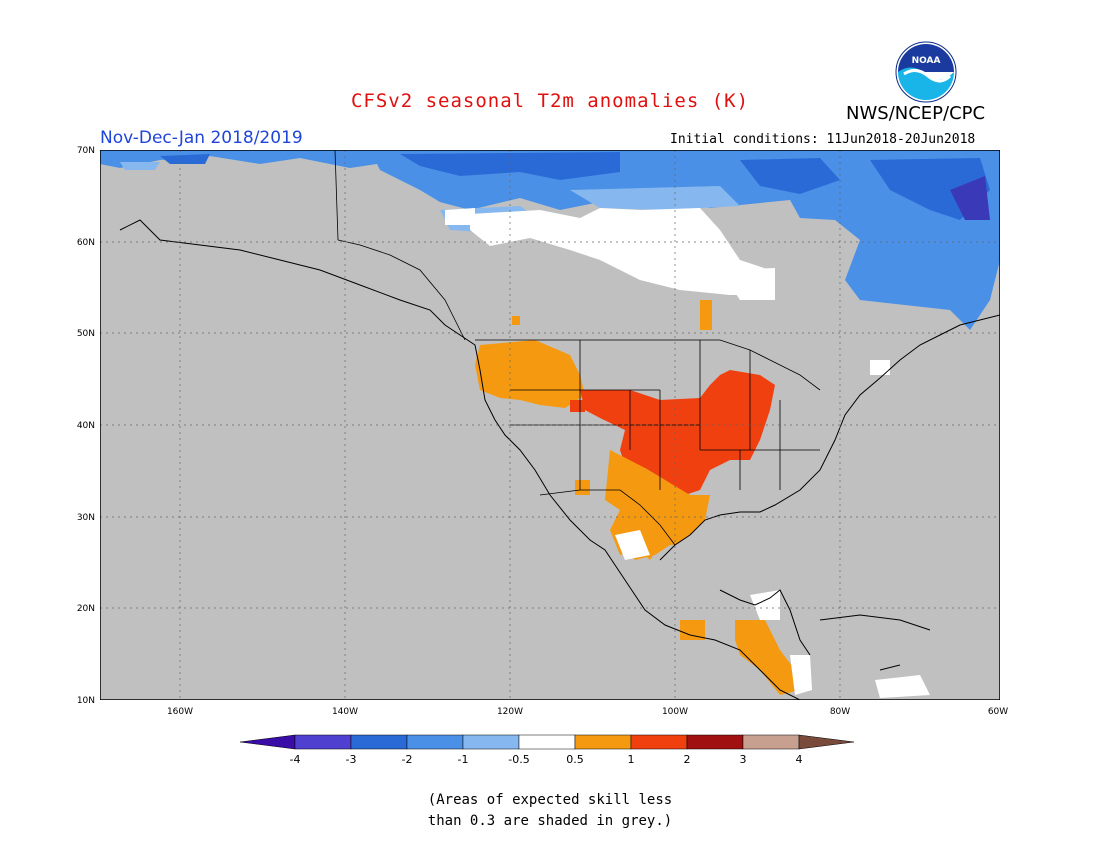 This screenshot has height=850, width=1100. Describe the element at coordinates (826, 742) in the screenshot. I see `colorbar-arrow-high` at that location.